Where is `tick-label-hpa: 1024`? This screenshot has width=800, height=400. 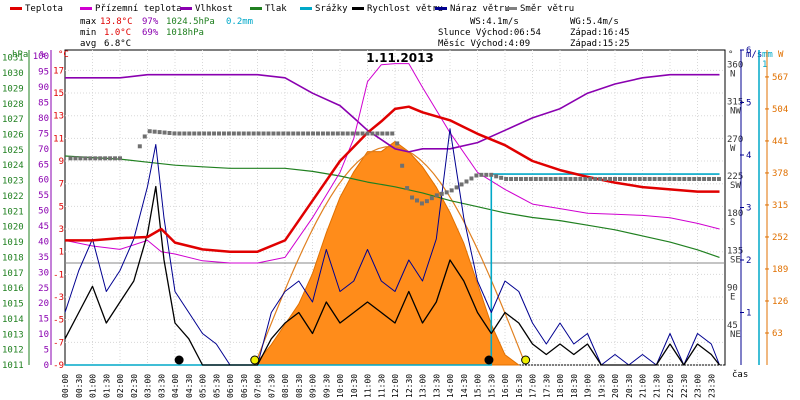 tick-label-hpa: 1024 is located at coordinates (13, 166).